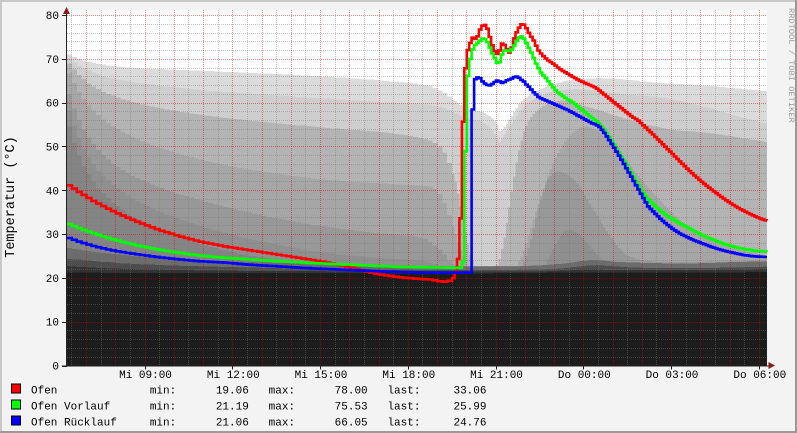 Image resolution: width=797 pixels, height=433 pixels. Describe the element at coordinates (233, 376) in the screenshot. I see `svg-text: Mi 12:00` at that location.